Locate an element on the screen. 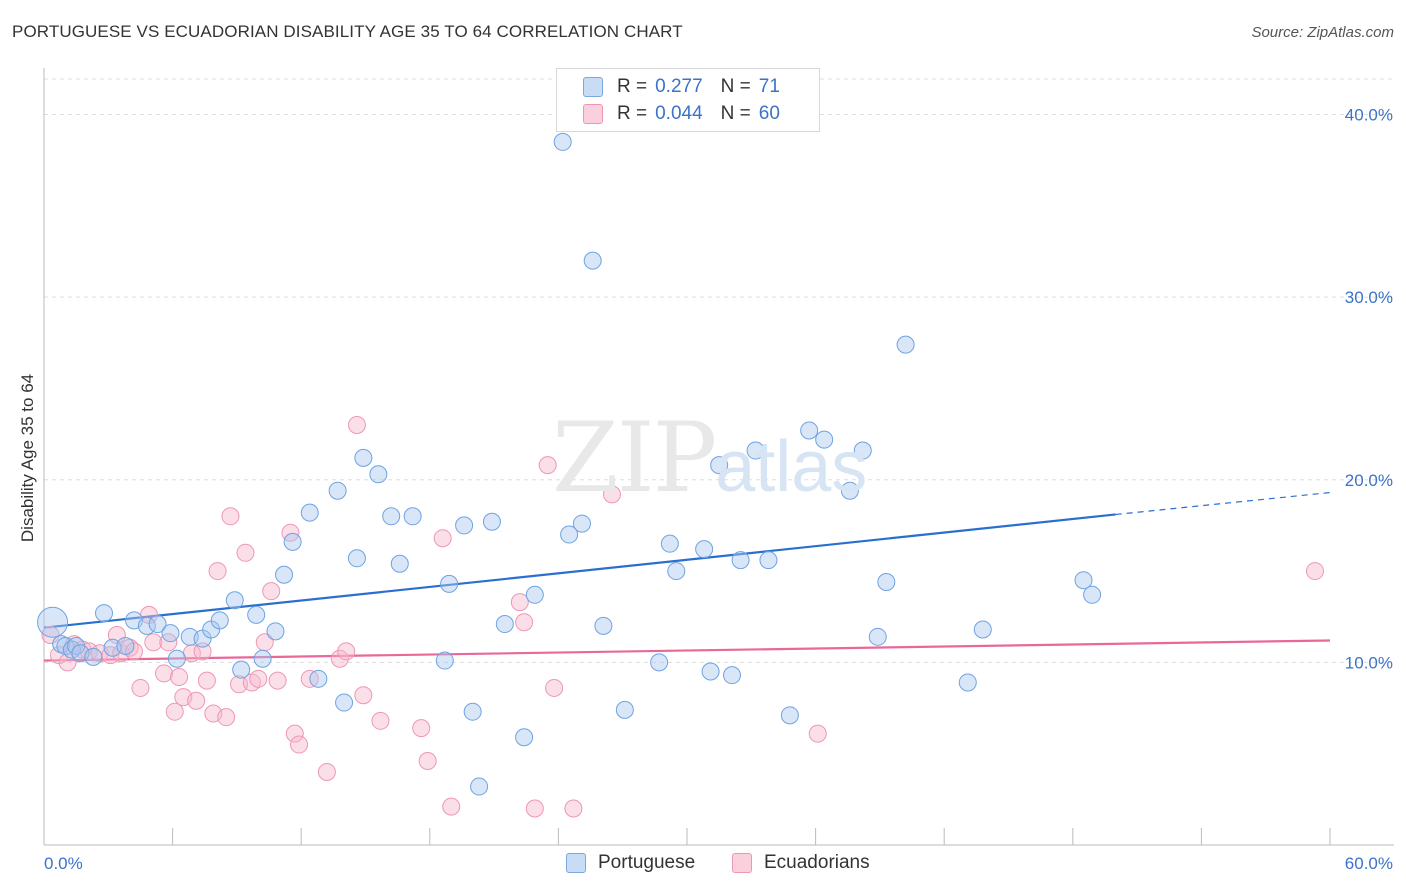  ecuadorians-swatch is located at coordinates (593, 114).